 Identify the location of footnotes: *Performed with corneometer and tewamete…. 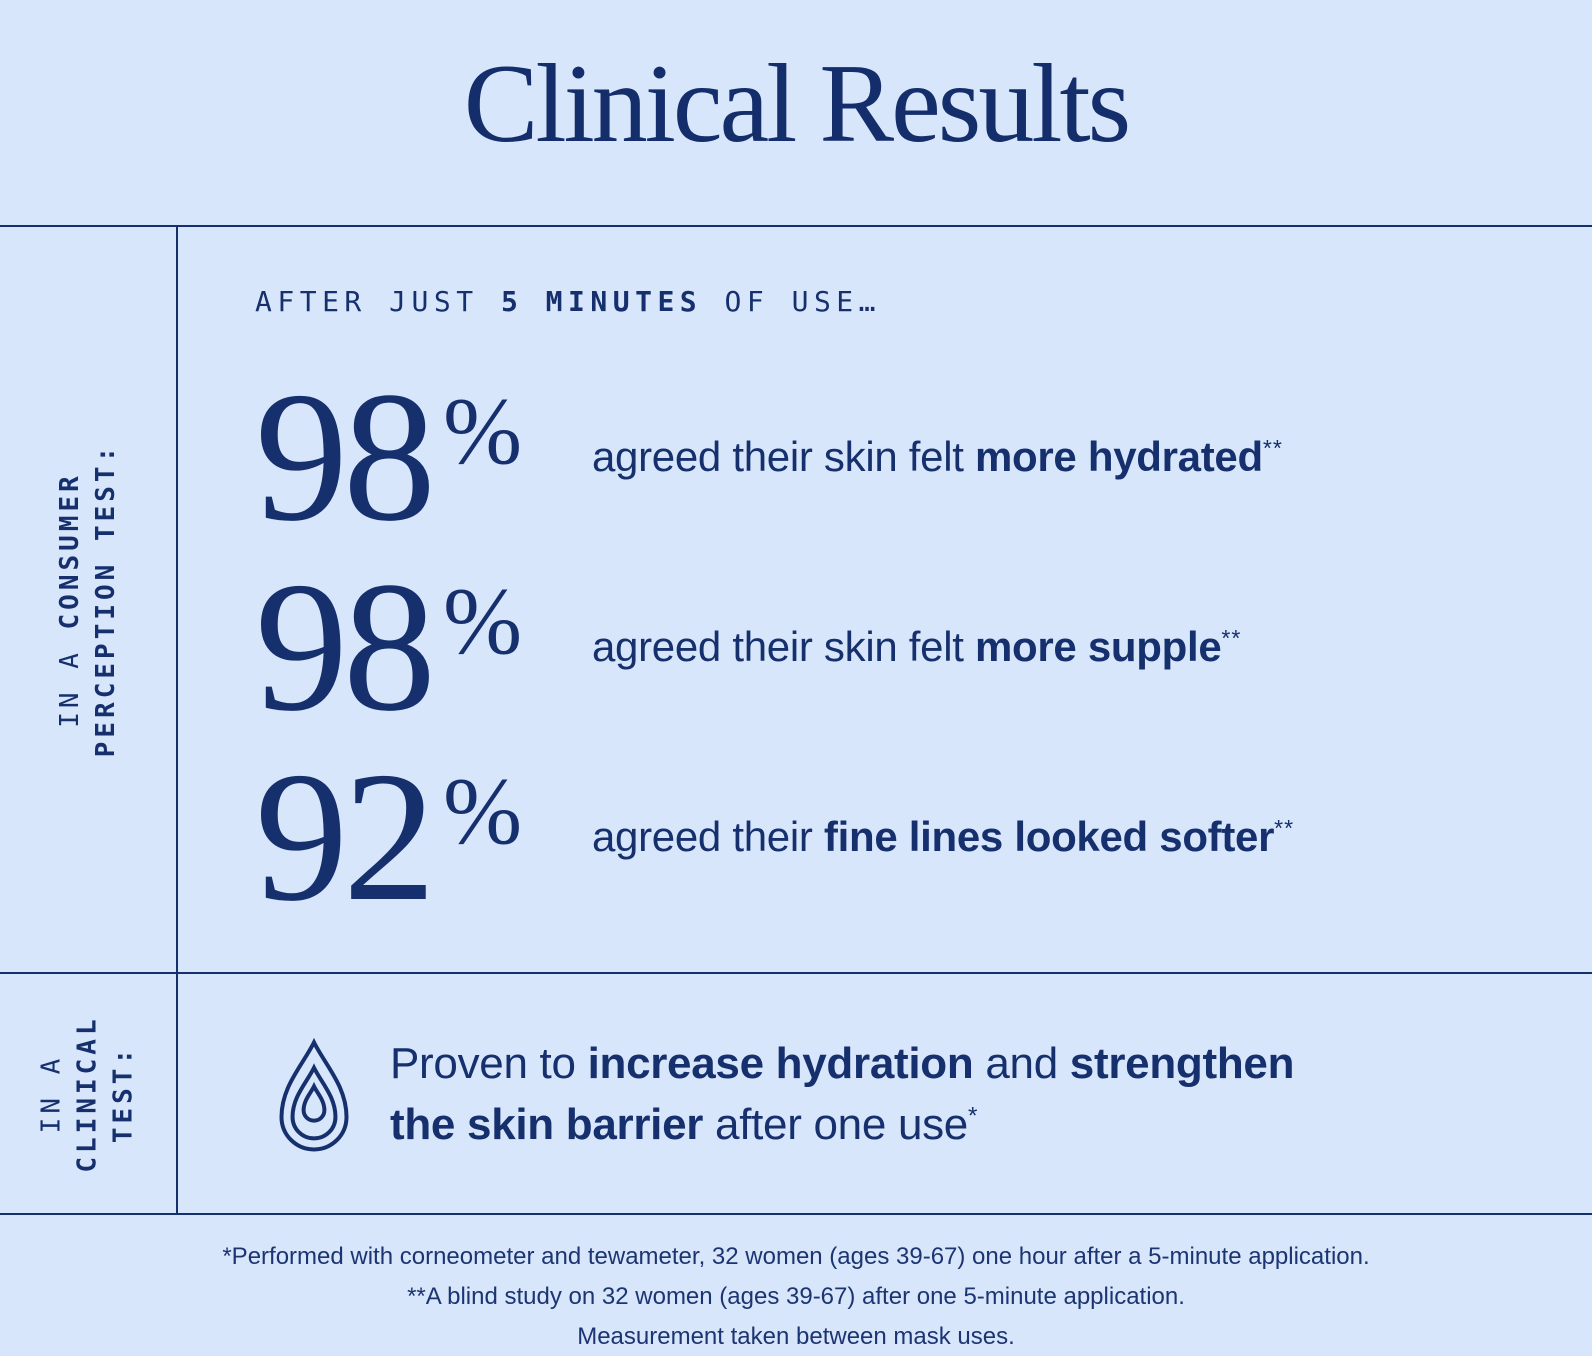
(796, 1285).